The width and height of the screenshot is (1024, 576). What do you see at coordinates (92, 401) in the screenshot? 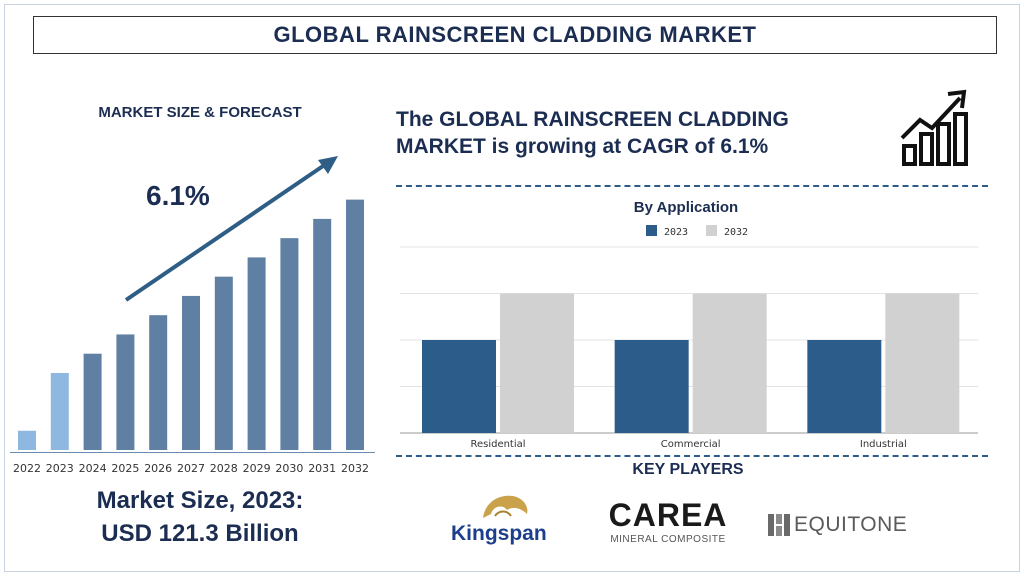
I see `forecast-bar-2024` at bounding box center [92, 401].